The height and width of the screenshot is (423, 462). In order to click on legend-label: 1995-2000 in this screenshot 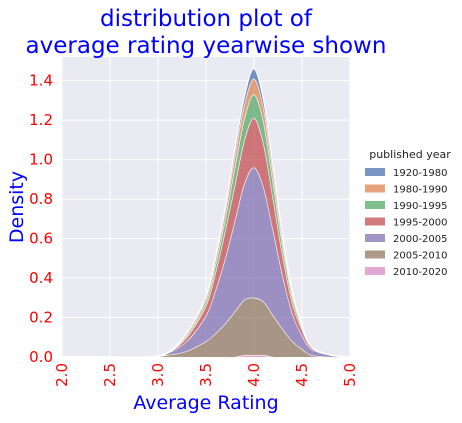, I will do `click(420, 223)`.